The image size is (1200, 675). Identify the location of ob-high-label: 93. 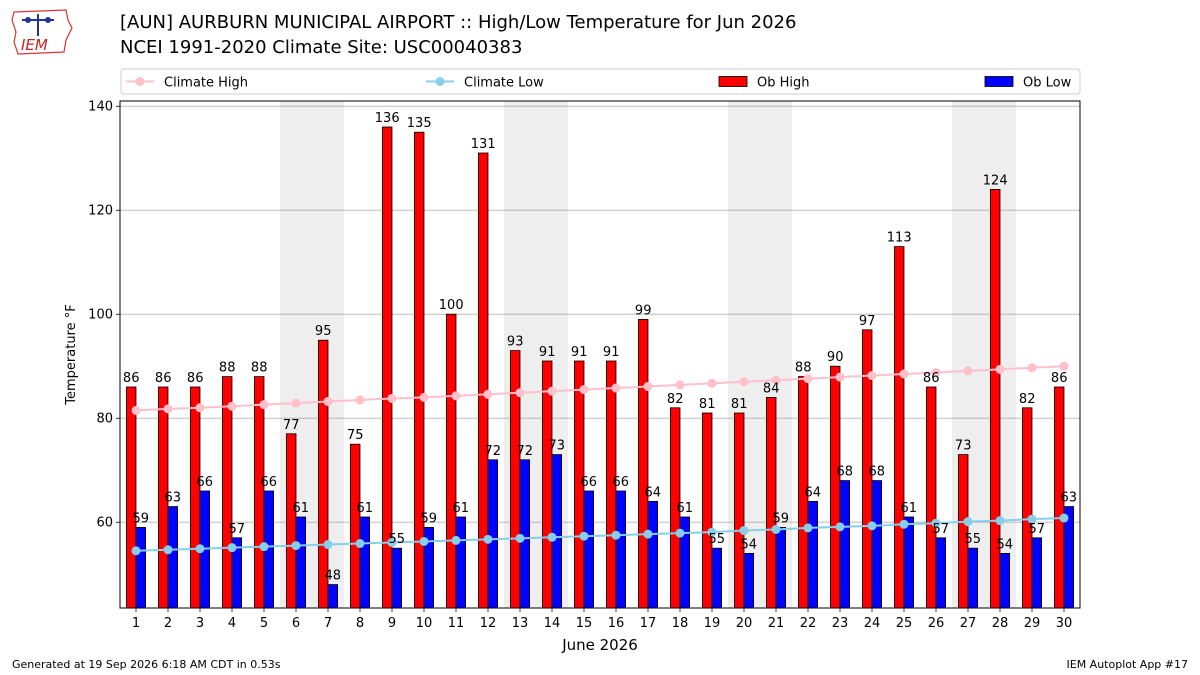
(515, 342).